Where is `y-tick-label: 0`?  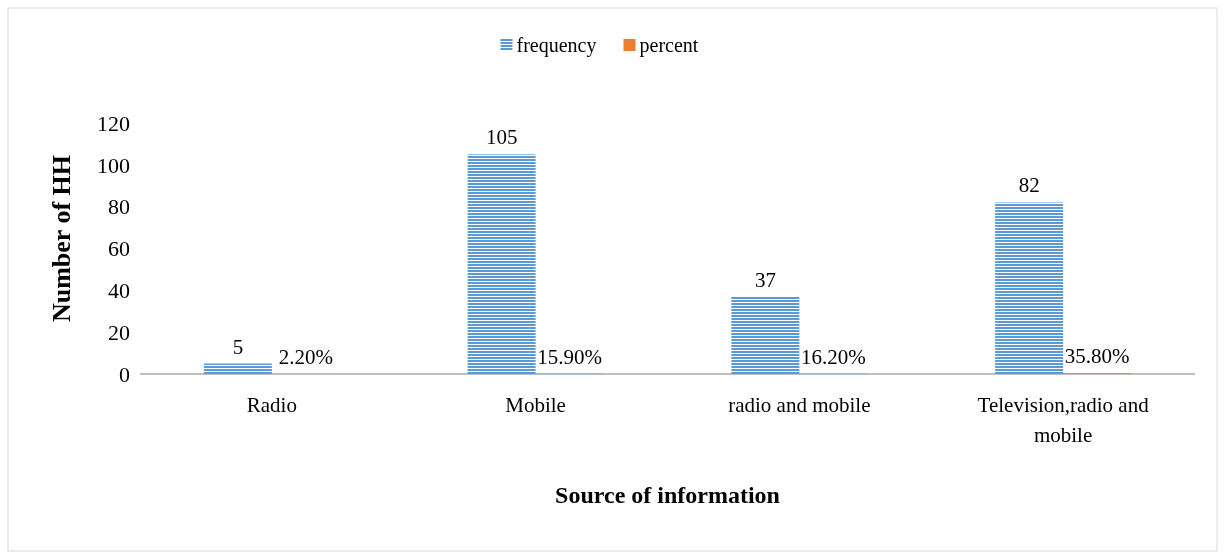
y-tick-label: 0 is located at coordinates (124, 374).